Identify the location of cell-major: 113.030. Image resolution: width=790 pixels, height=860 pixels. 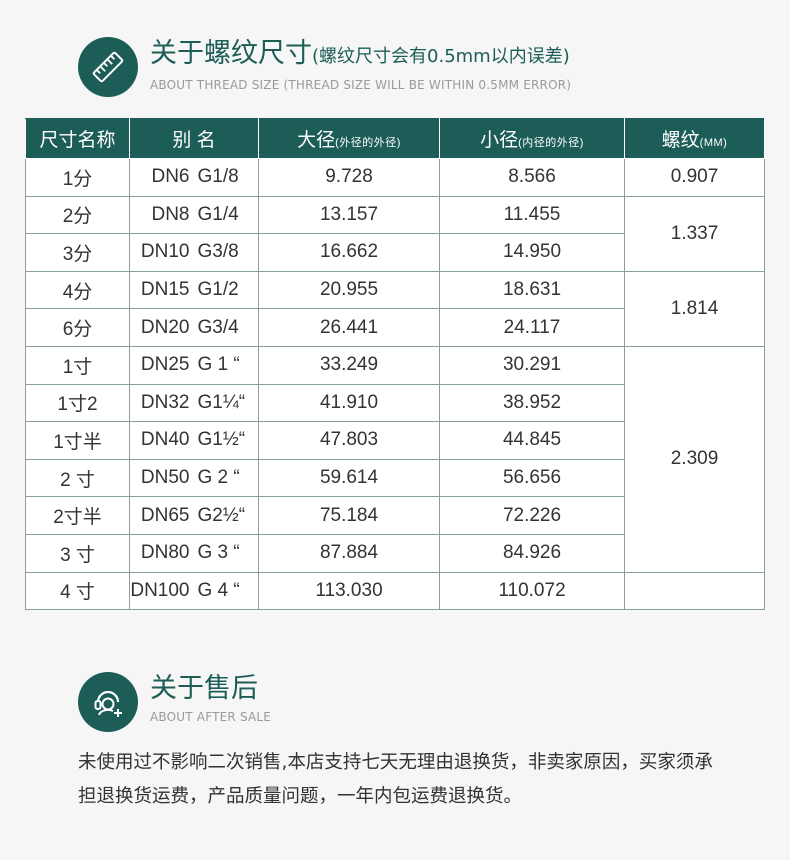
(349, 591).